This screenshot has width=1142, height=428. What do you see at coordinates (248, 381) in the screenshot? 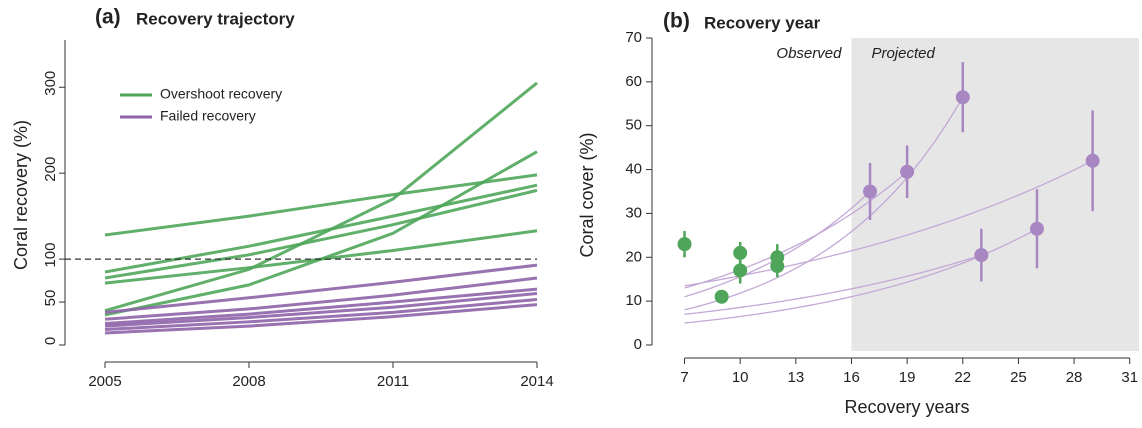
I see `x-tick-label: 2008` at bounding box center [248, 381].